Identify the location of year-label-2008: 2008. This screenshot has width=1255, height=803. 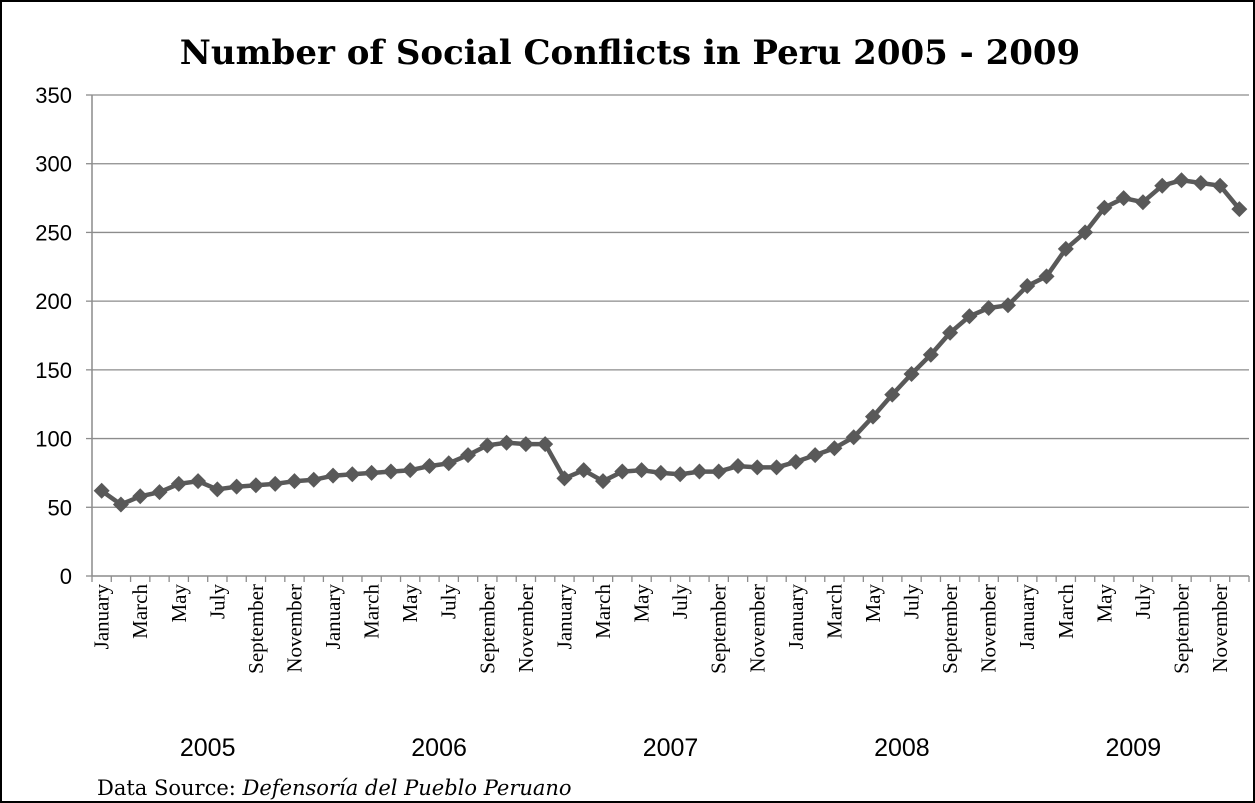
(902, 748).